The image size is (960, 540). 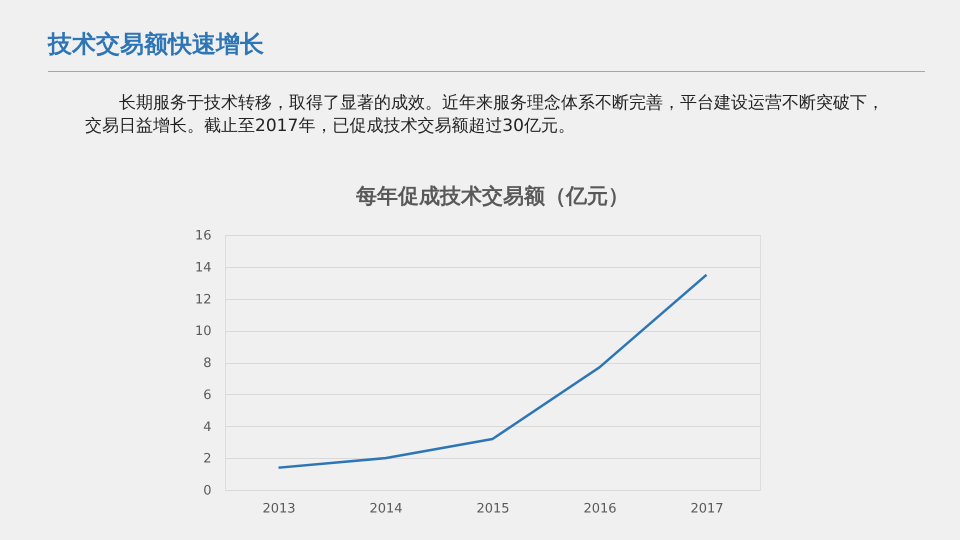 What do you see at coordinates (207, 491) in the screenshot?
I see `y-tick-label: 0` at bounding box center [207, 491].